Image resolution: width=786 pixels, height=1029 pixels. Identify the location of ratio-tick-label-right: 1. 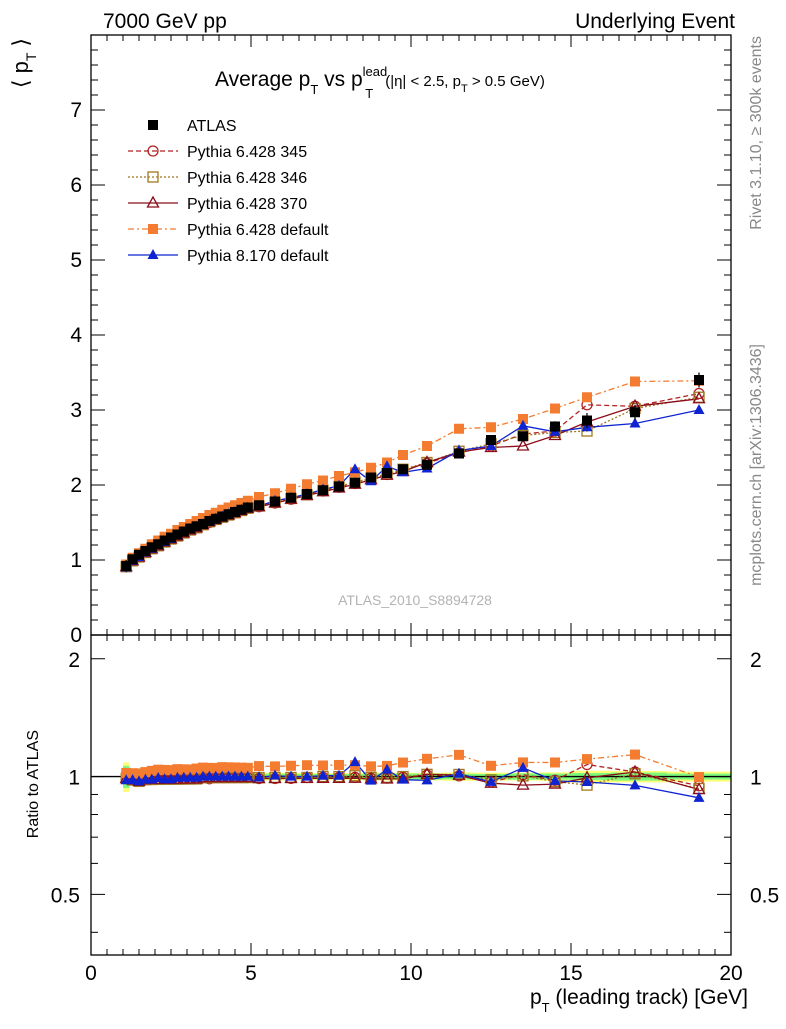
(756, 778).